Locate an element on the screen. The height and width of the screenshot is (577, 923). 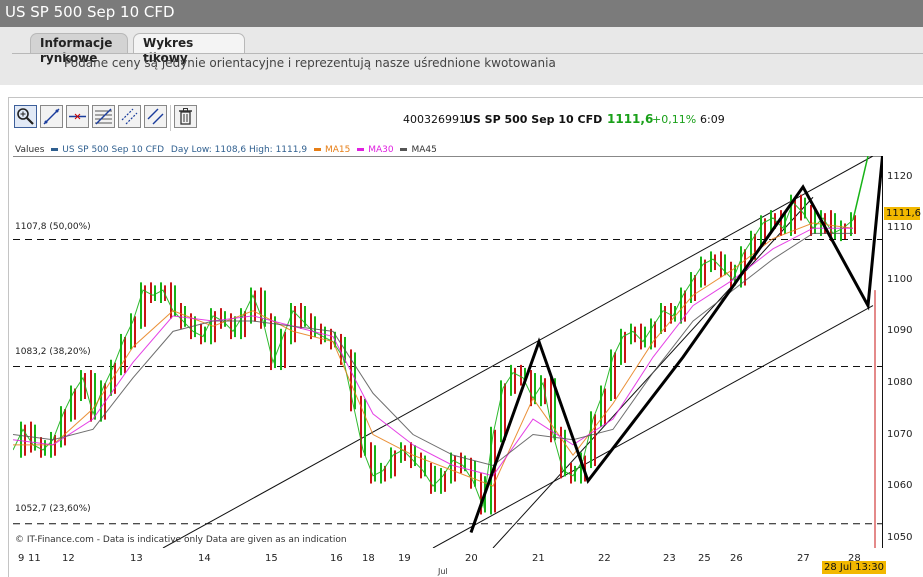
window-title: US SP 500 Sep 10 CFD is located at coordinates (461, 13).